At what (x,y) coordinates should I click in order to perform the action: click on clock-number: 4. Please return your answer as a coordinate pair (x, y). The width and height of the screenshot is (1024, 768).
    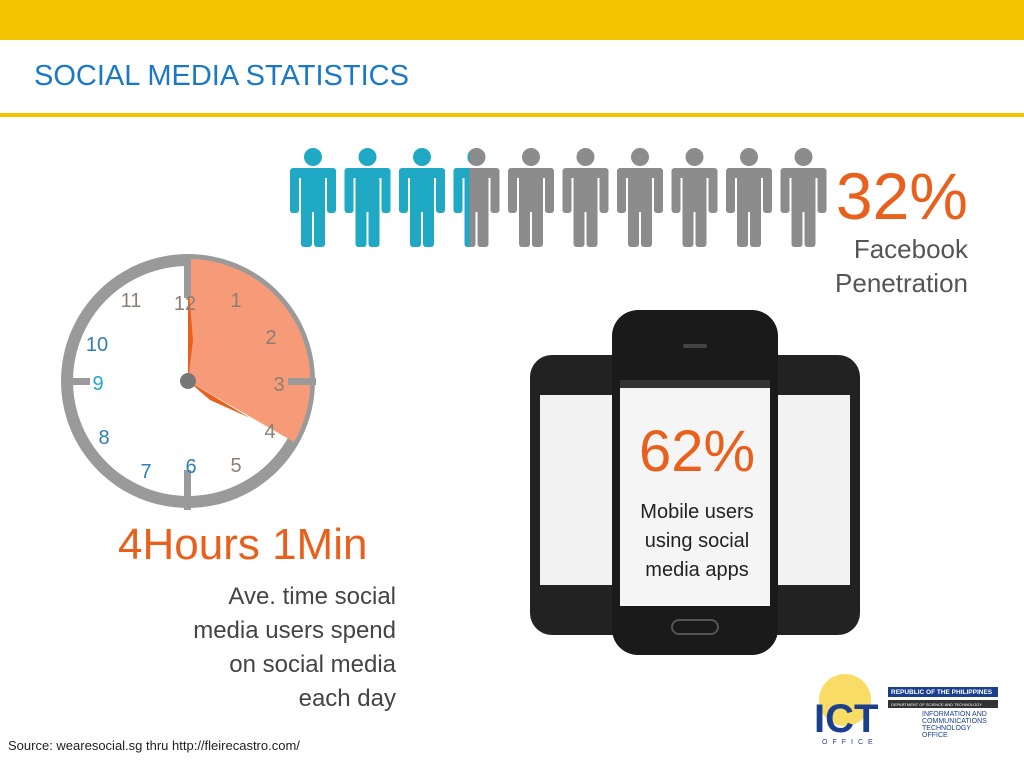
    Looking at the image, I should click on (269, 432).